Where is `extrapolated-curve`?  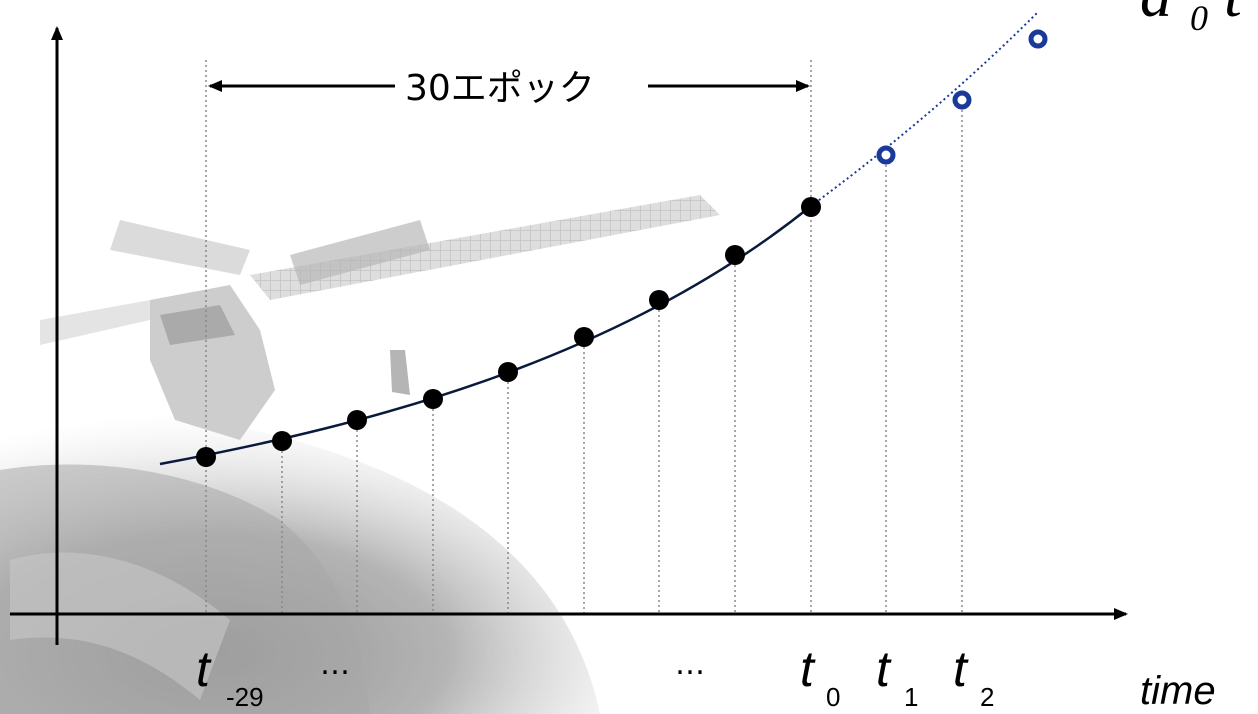
extrapolated-curve is located at coordinates (924, 109).